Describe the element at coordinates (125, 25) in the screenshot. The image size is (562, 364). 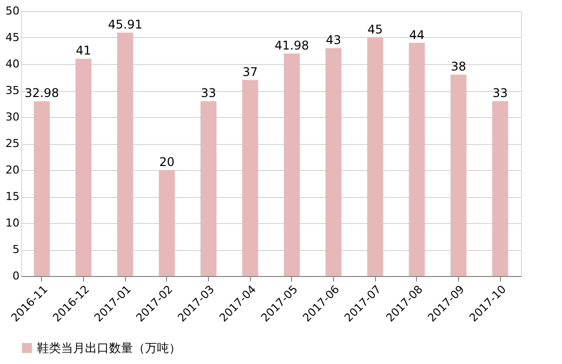
I see `data-label: 45.91` at that location.